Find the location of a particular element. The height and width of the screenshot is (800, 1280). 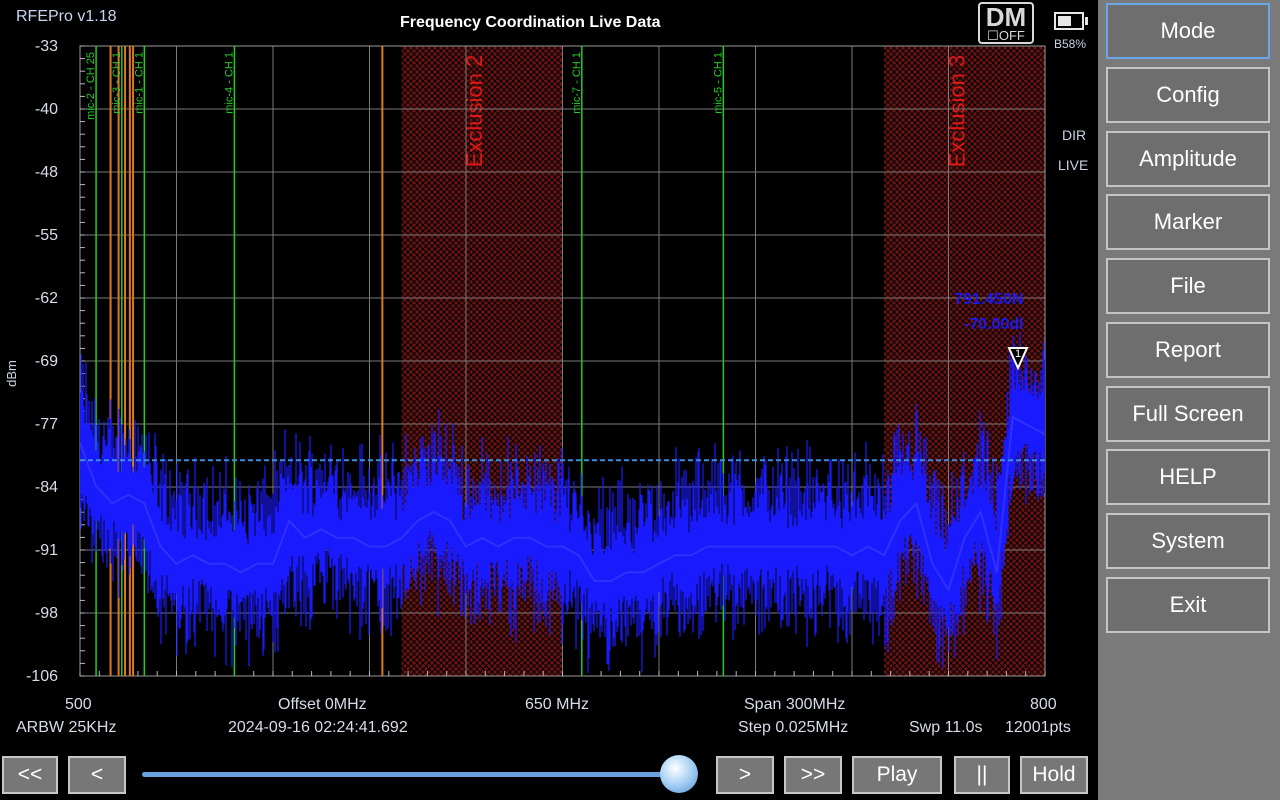

marker-button: Marker is located at coordinates (1188, 222).